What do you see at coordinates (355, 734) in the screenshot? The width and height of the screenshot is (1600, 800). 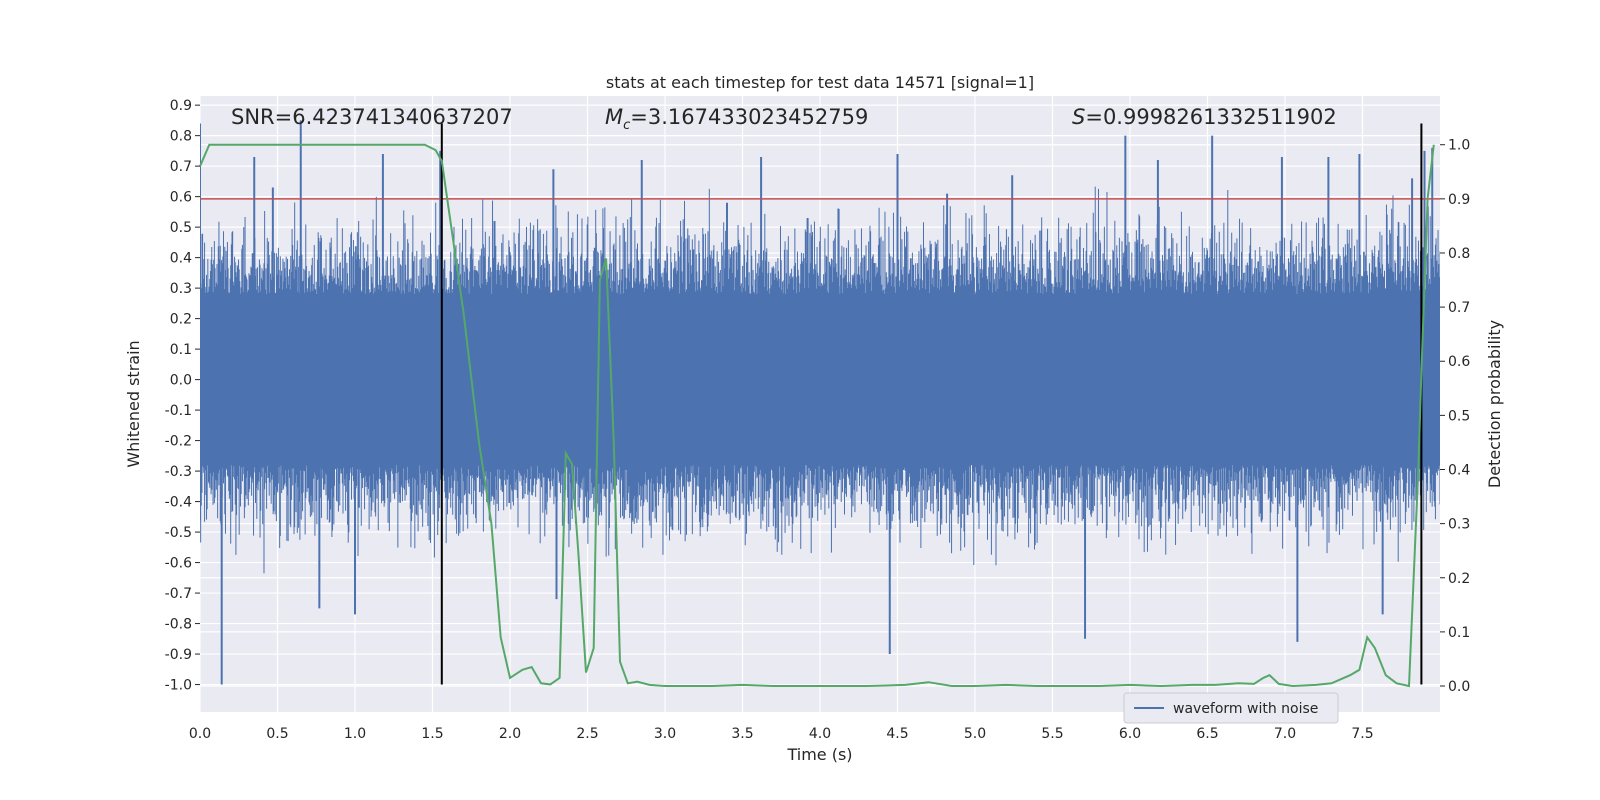 I see `x-tick-label: 1.0` at bounding box center [355, 734].